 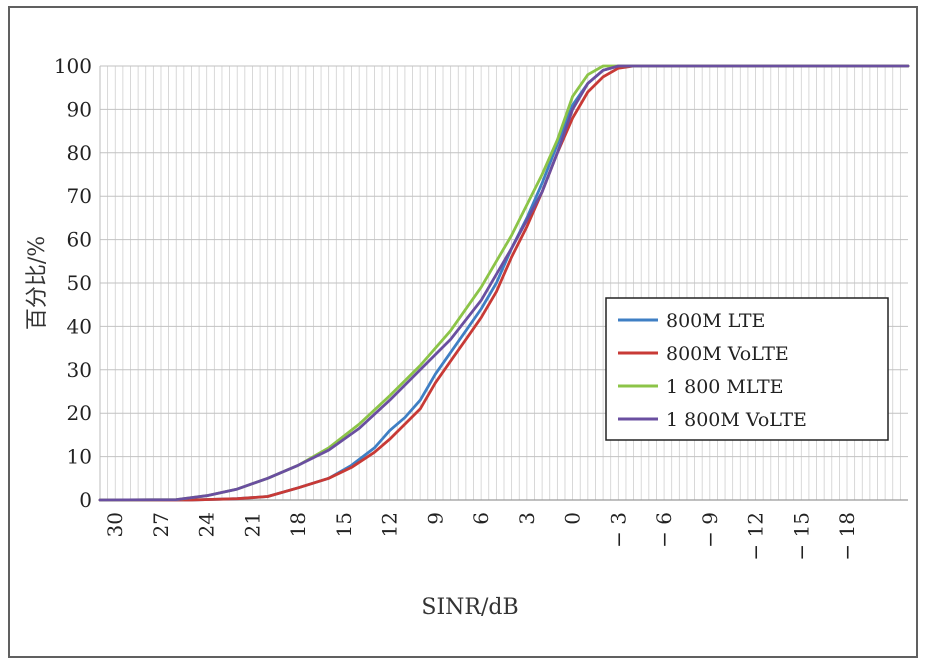 What do you see at coordinates (79, 240) in the screenshot?
I see `y-tick-label: 60` at bounding box center [79, 240].